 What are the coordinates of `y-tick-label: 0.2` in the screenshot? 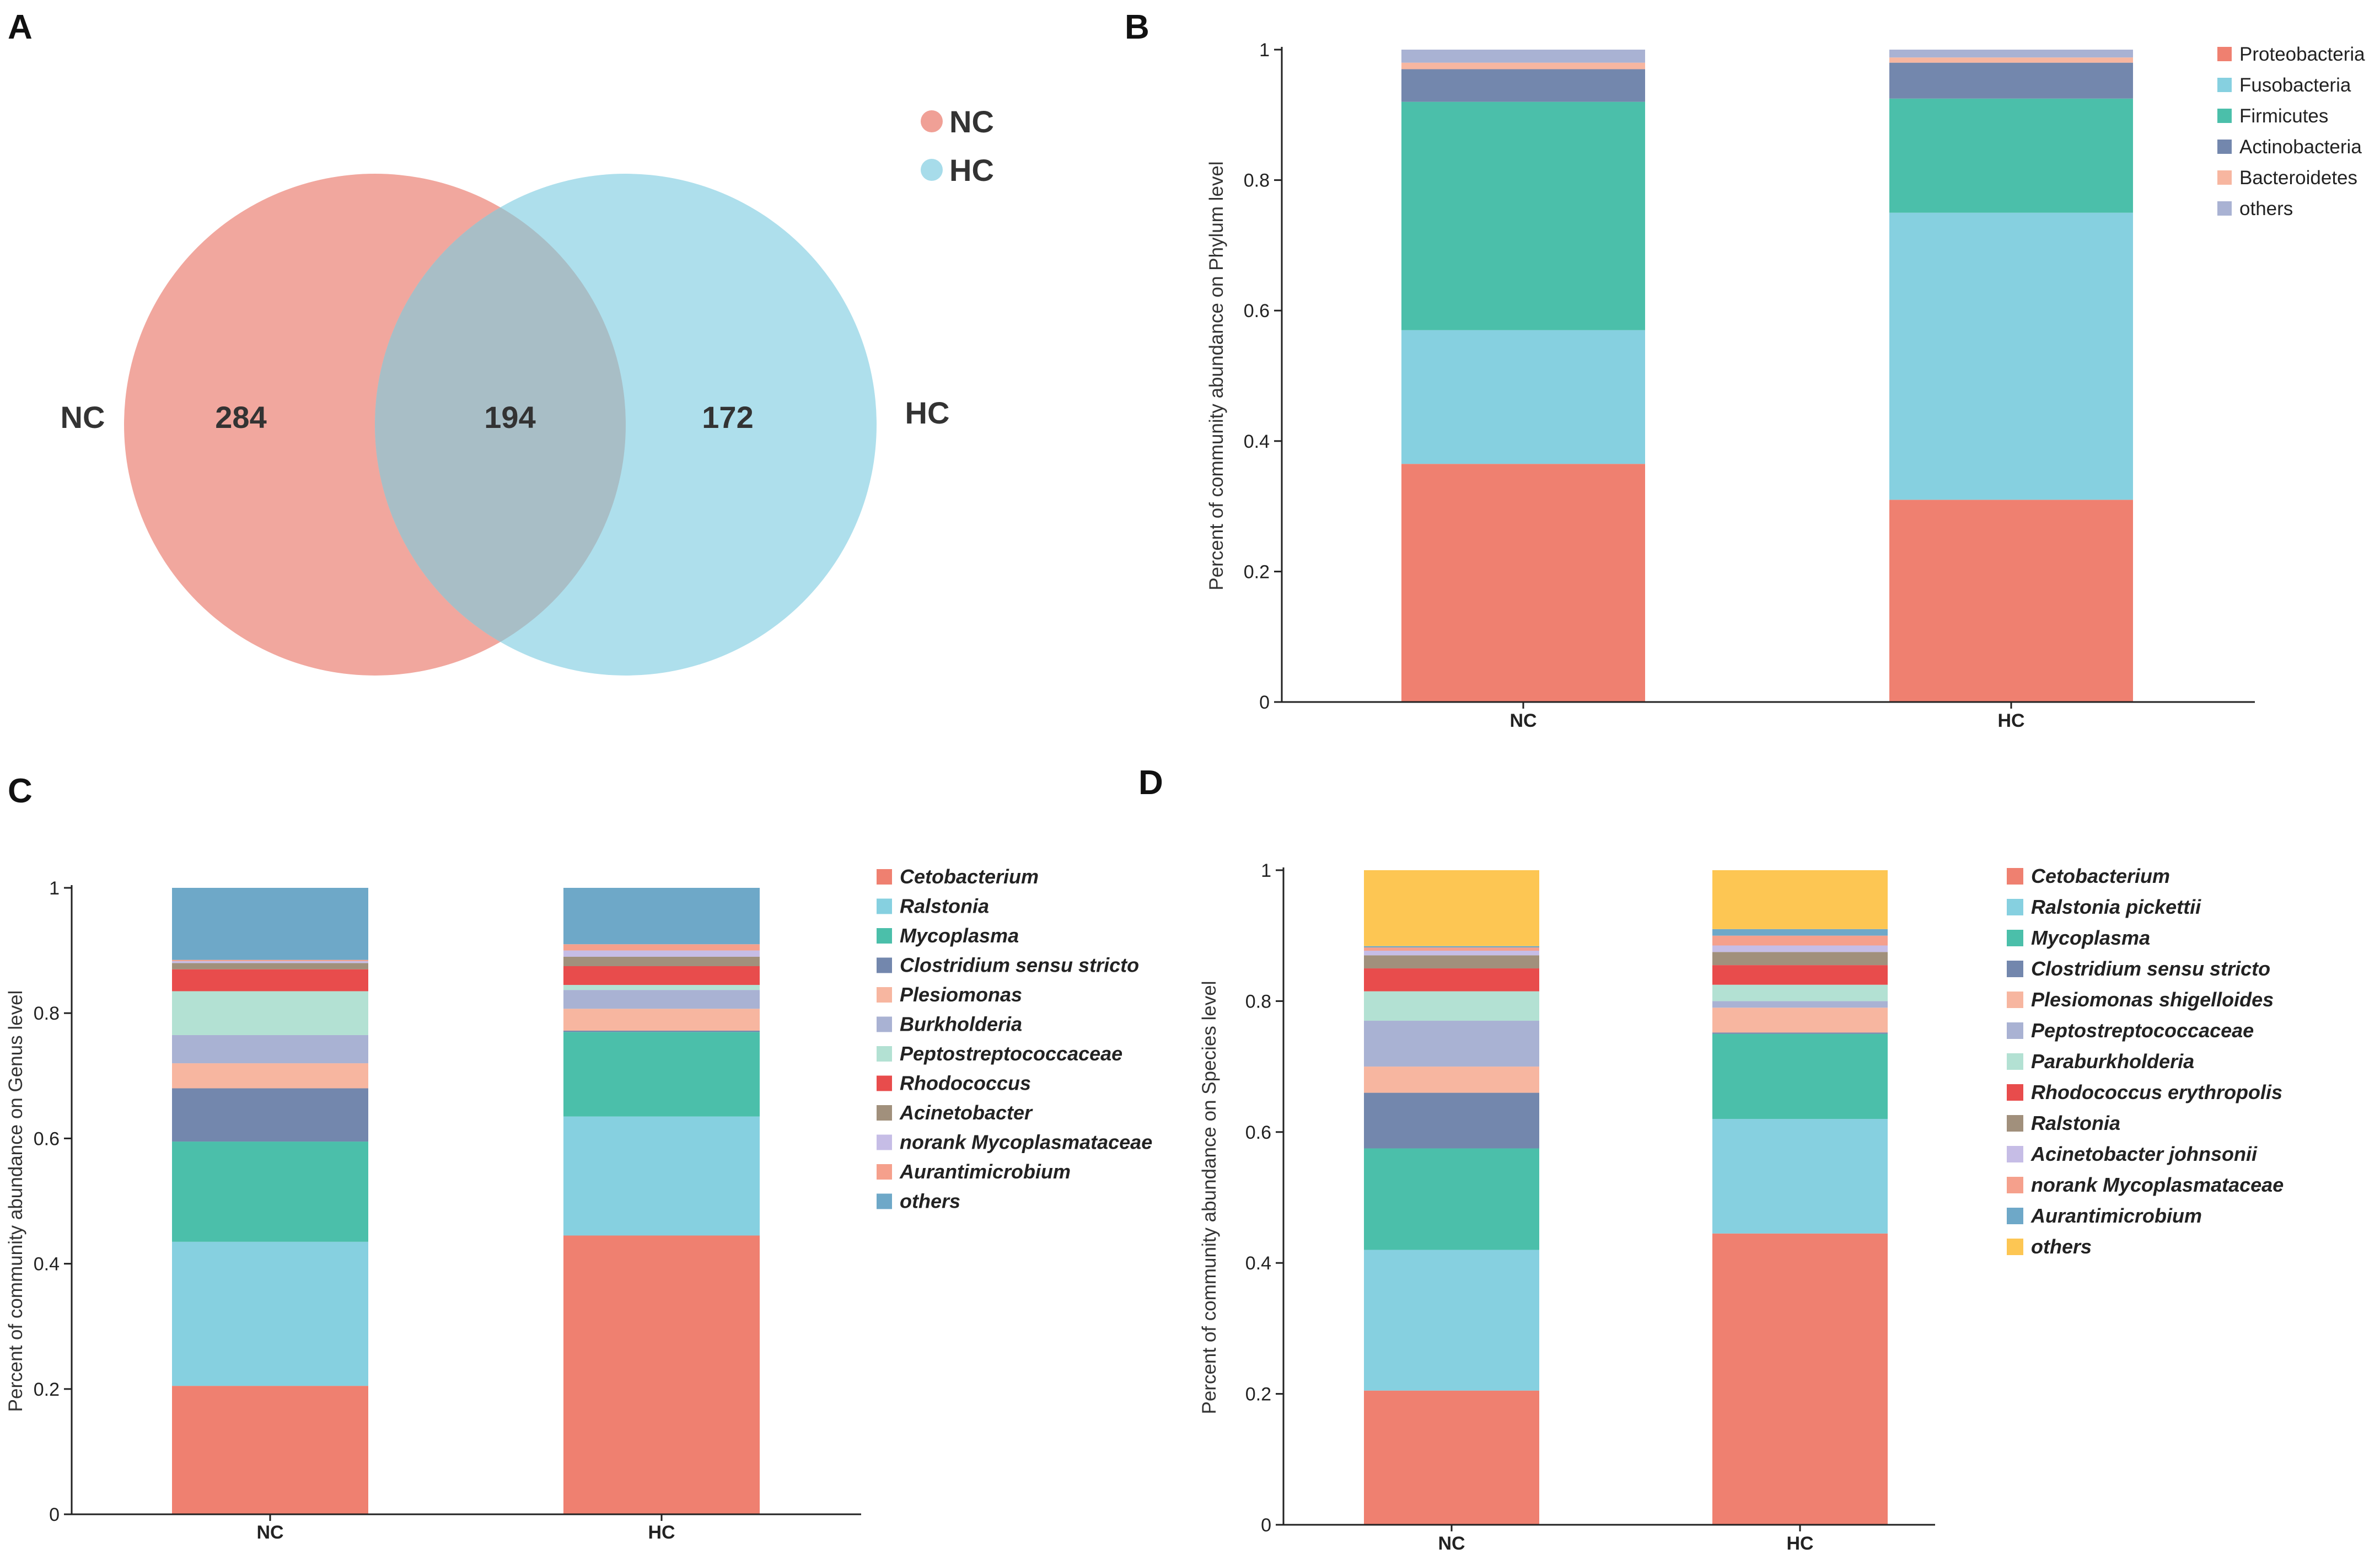 It's located at (1257, 571).